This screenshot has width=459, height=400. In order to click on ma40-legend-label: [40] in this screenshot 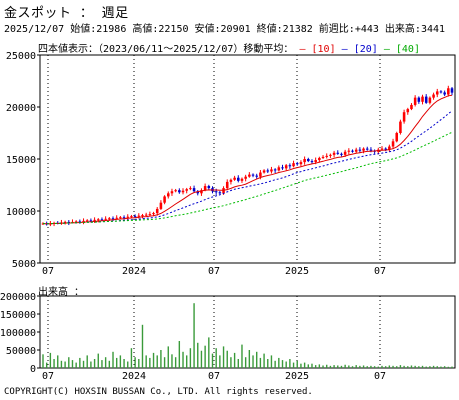, I will do `click(407, 49)`.